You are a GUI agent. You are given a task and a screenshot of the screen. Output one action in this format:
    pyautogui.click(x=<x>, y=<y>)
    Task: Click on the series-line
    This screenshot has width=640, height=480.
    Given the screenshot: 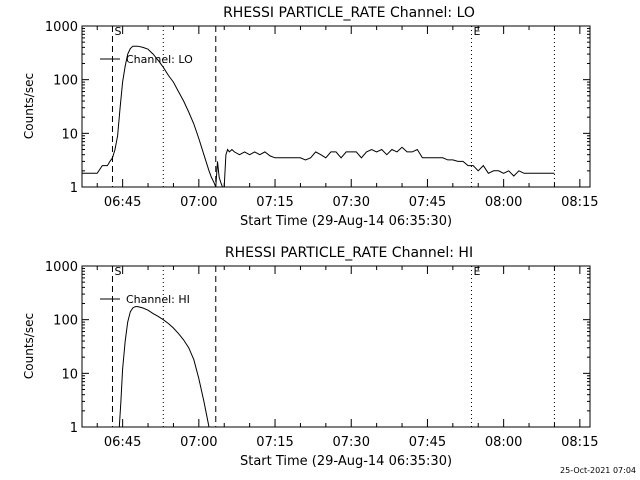 What is the action you would take?
    pyautogui.click(x=164, y=367)
    